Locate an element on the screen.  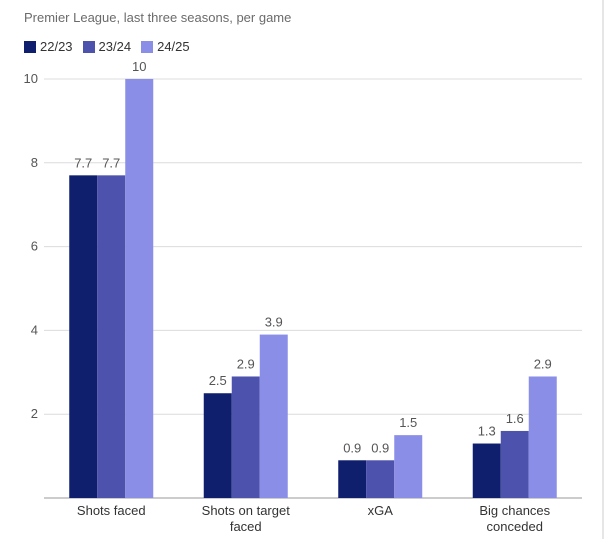
x-tick-label: Shots faced is located at coordinates (111, 510).